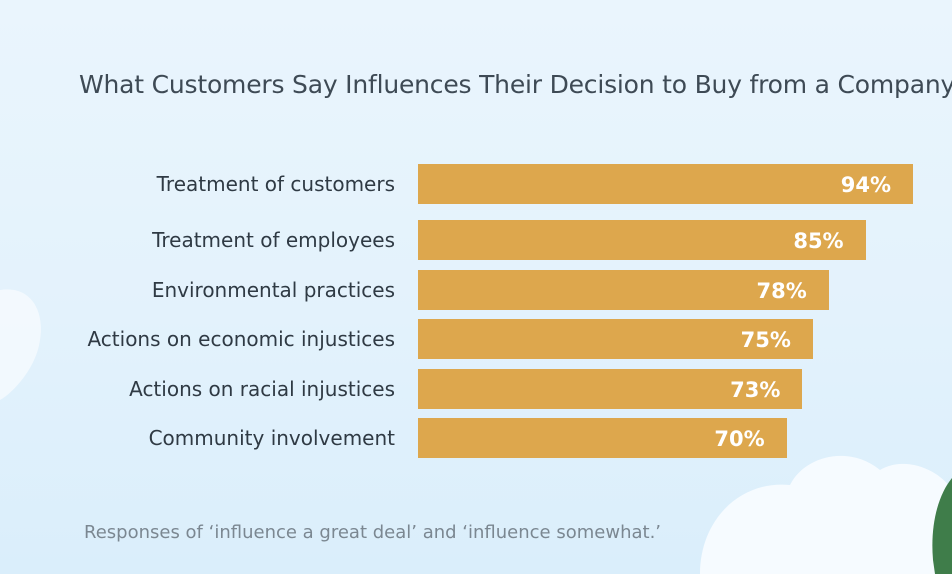 The height and width of the screenshot is (574, 952). I want to click on category-label: Actions on racial injustices, so click(262, 389).